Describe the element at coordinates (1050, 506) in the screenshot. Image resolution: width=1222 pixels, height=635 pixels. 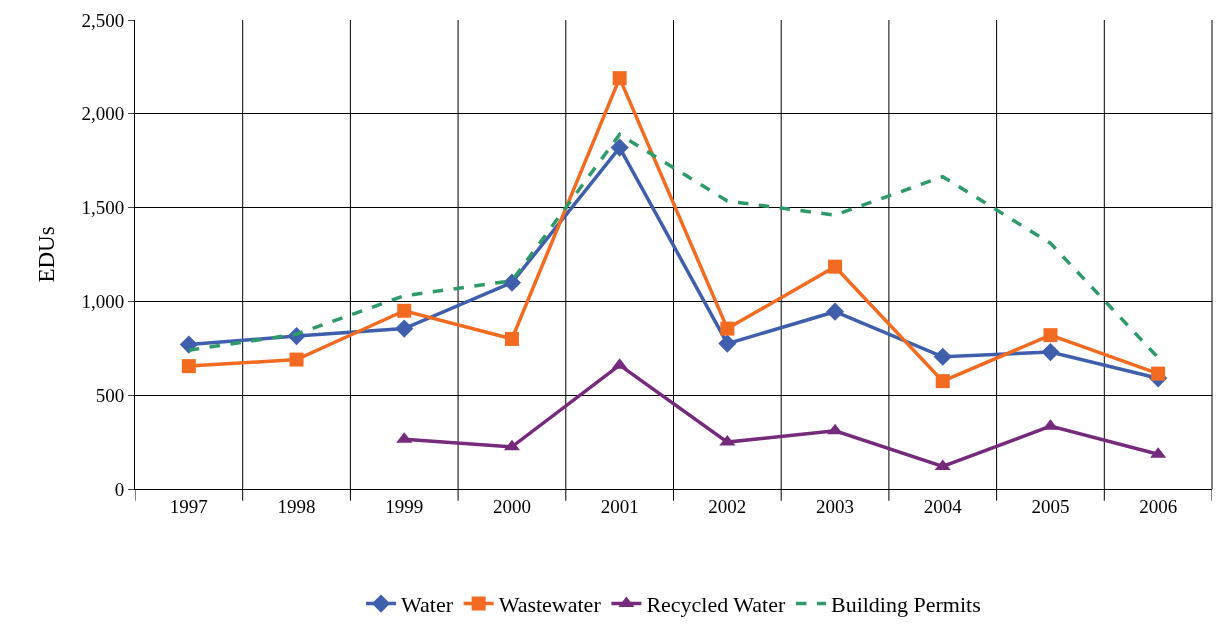
I see `x-tick-label: 2005` at that location.